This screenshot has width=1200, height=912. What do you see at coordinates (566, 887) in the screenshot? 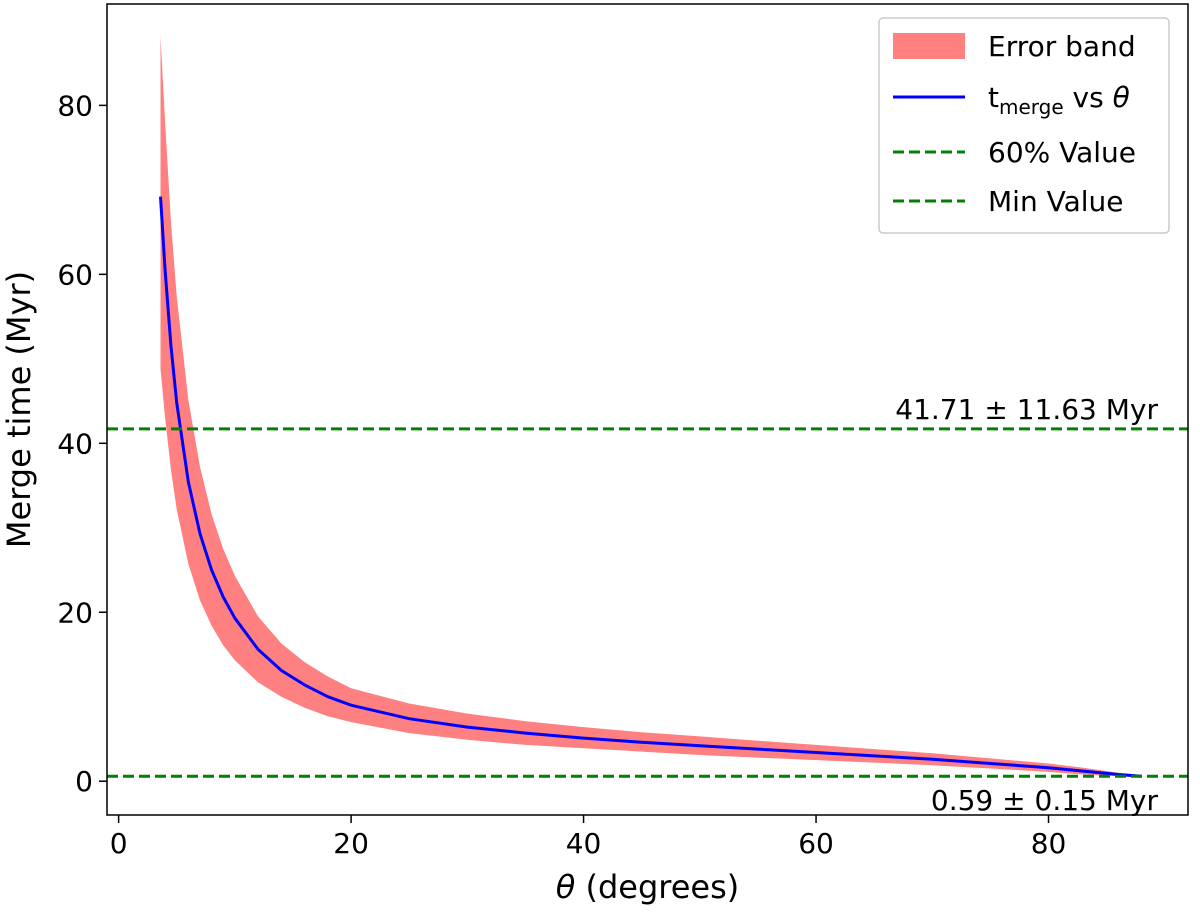
I see `x-axis-label-symbol: θ` at bounding box center [566, 887].